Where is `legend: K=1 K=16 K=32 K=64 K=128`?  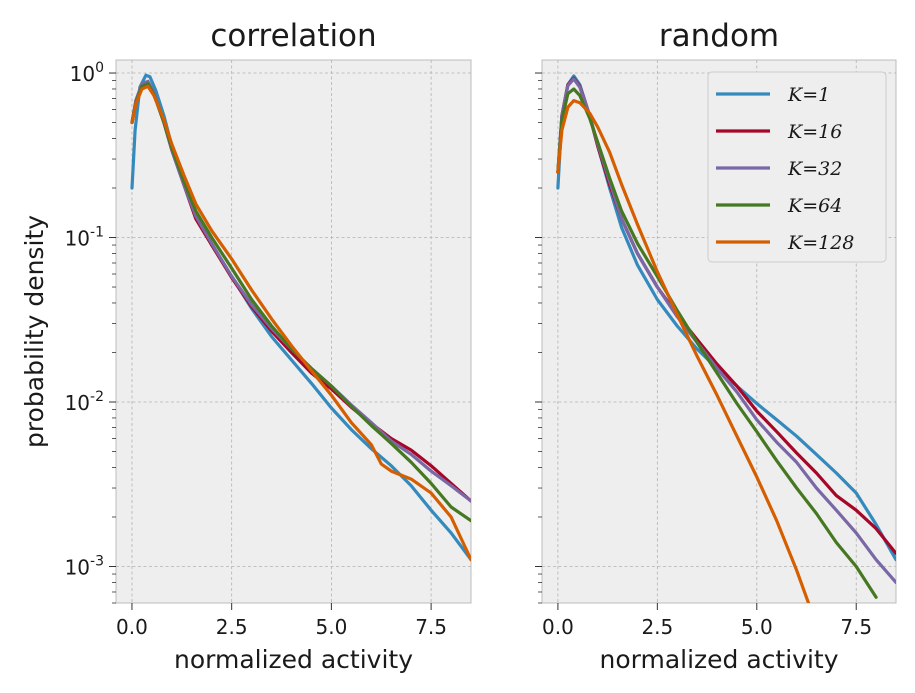
legend: K=1 K=16 K=32 K=64 K=128 is located at coordinates (797, 167).